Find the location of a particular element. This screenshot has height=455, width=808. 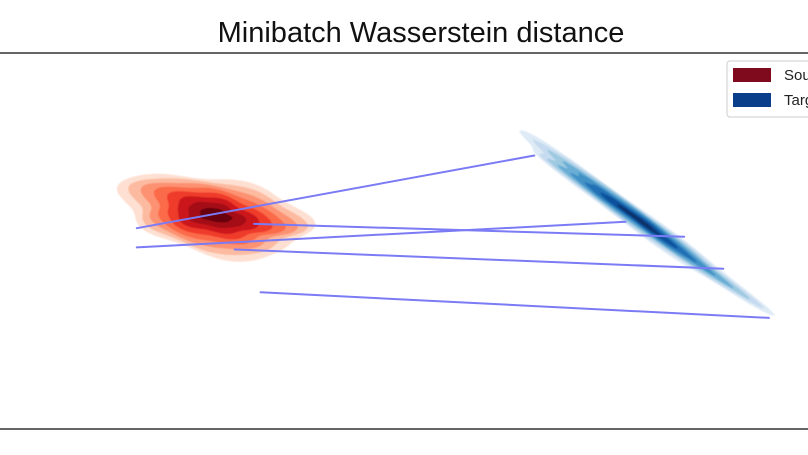

chart-title: Minibatch Wasserstein distance is located at coordinates (421, 33).